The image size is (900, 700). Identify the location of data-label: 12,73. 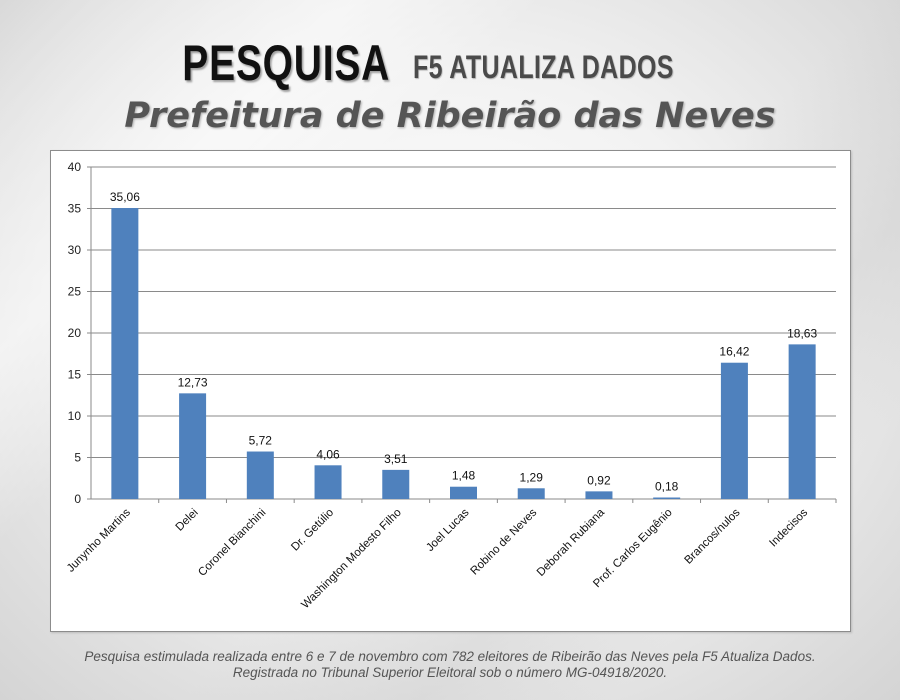
(193, 382).